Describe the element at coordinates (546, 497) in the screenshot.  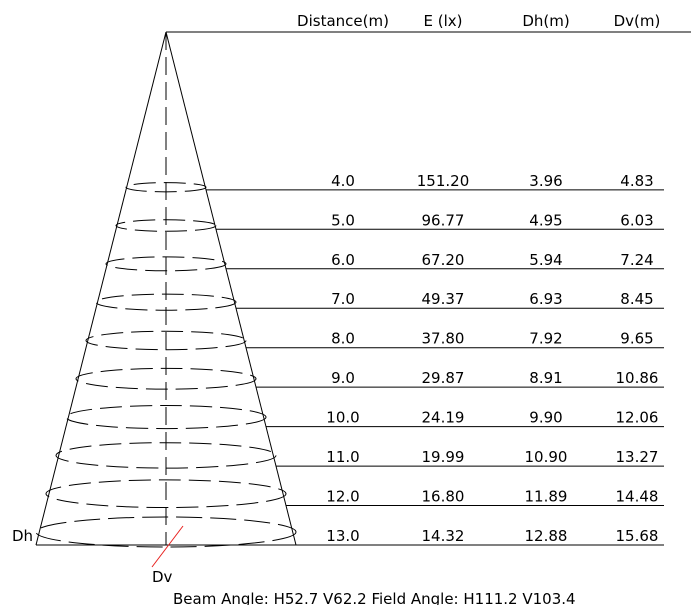
I see `dh-value: 11.89` at that location.